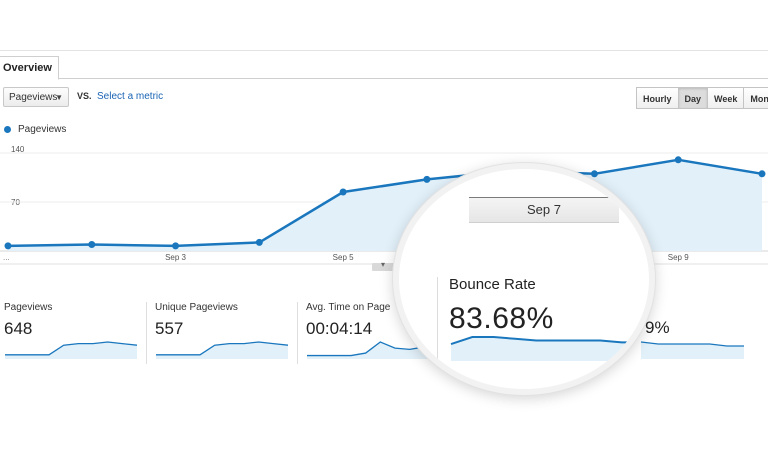 The width and height of the screenshot is (768, 450). I want to click on x-tick-label: Sep 9, so click(678, 257).